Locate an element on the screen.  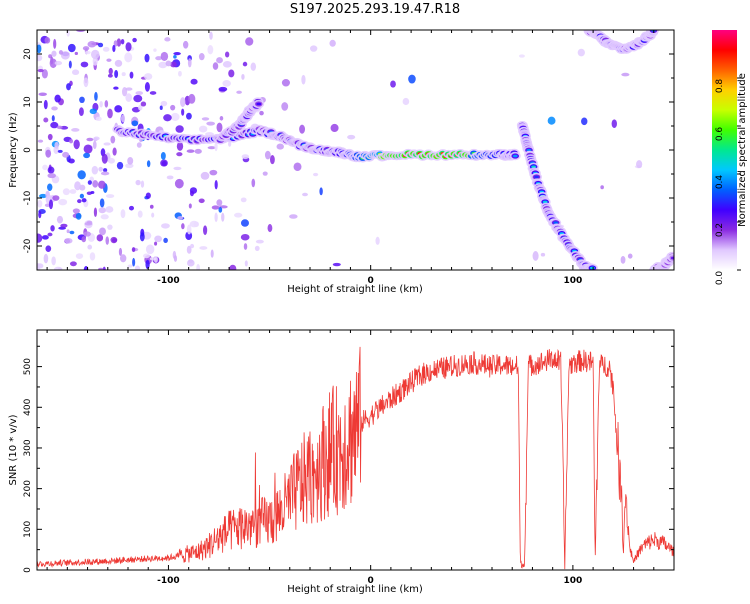
ridge-core is located at coordinates (556, 222).